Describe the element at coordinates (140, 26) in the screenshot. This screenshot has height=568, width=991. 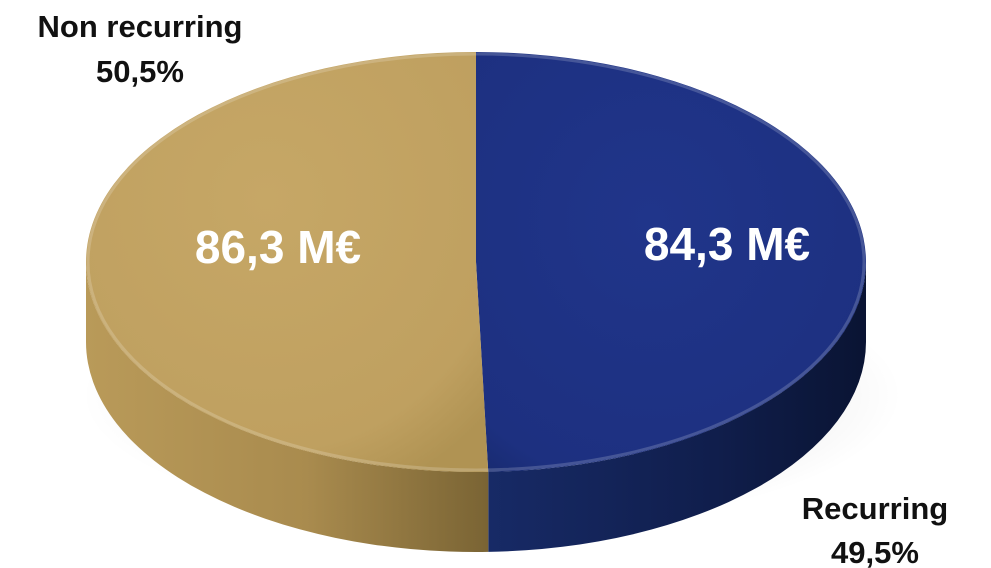
I see `slice-name-non-recurring: Non recurring` at that location.